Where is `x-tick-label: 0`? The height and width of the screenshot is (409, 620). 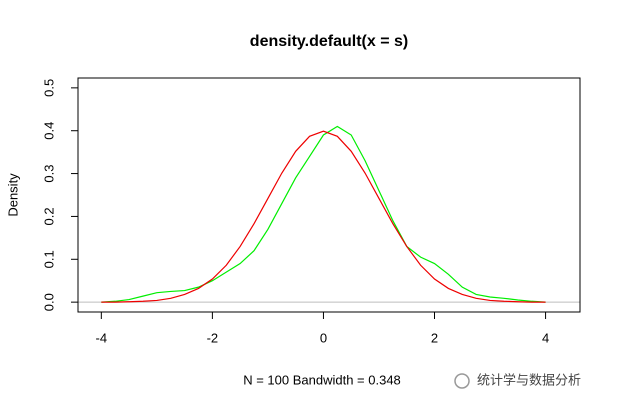 x-tick-label: 0 is located at coordinates (323, 337).